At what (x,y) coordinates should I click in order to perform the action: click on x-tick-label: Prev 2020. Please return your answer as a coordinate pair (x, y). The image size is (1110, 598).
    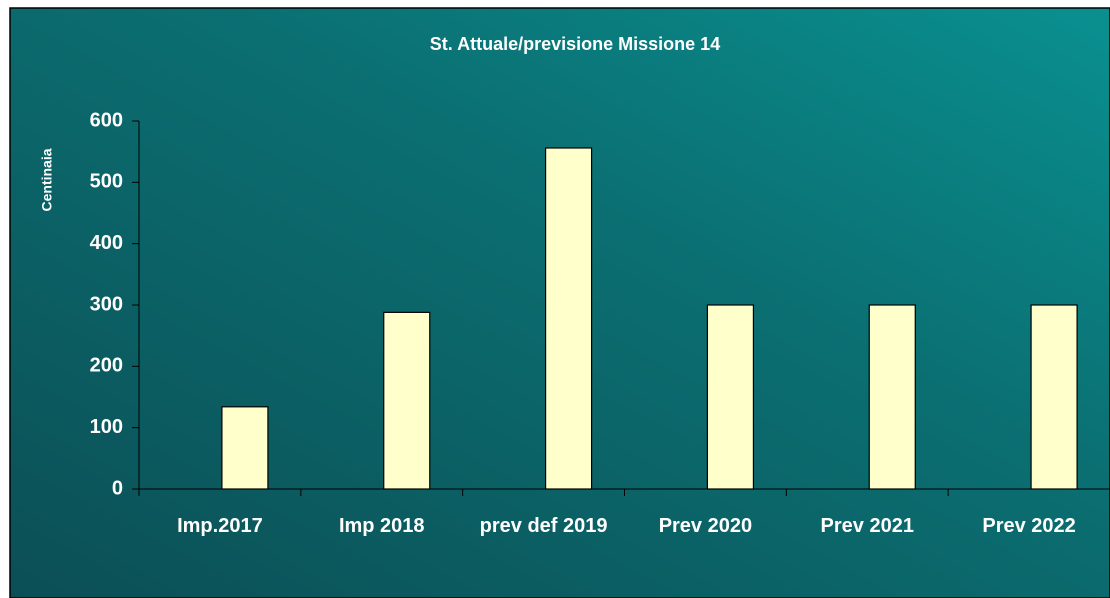
    Looking at the image, I should click on (705, 526).